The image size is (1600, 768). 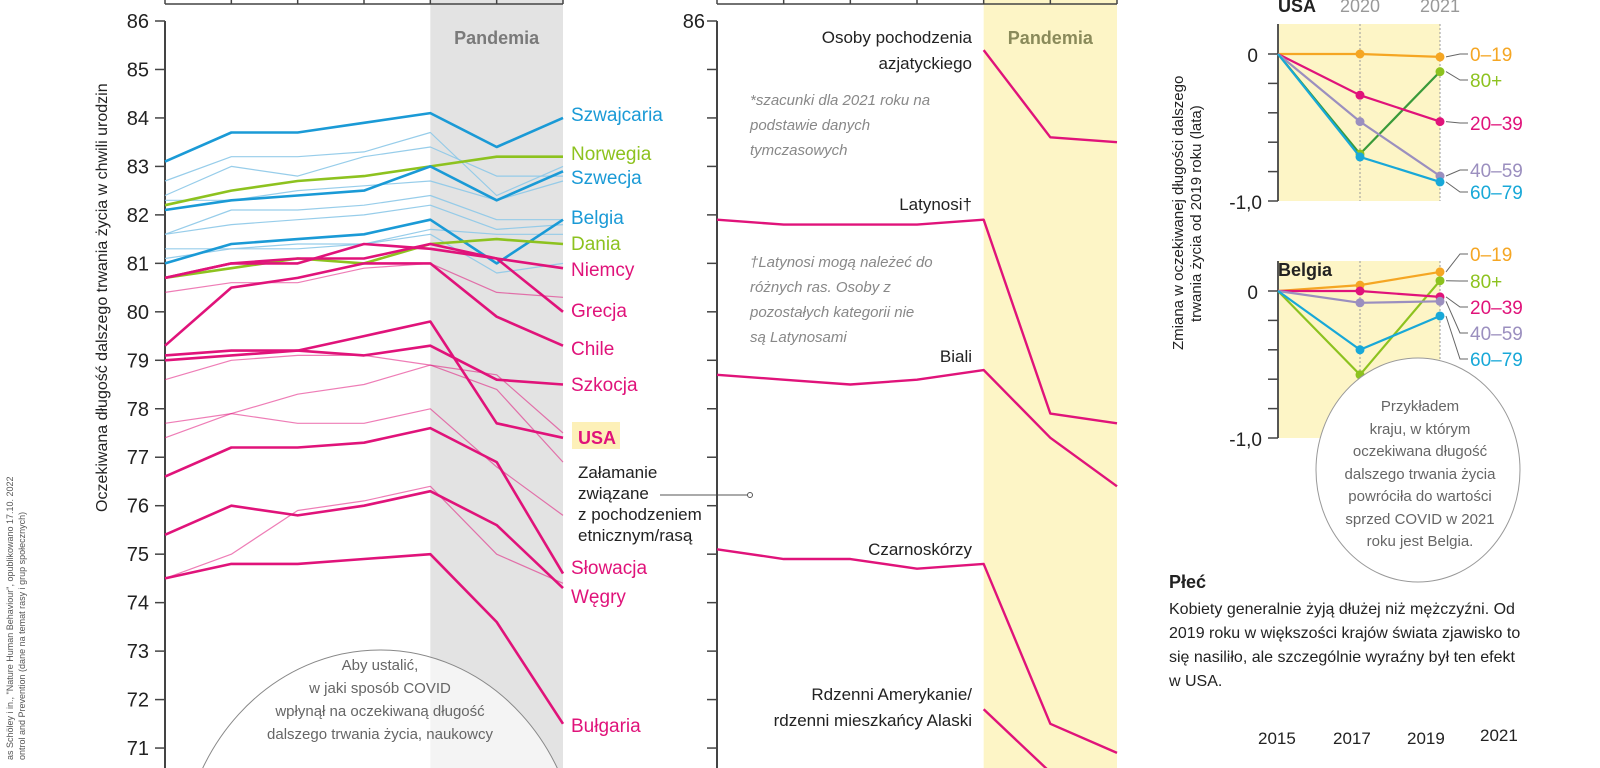 I want to click on country-label: Węgry, so click(x=598, y=597).